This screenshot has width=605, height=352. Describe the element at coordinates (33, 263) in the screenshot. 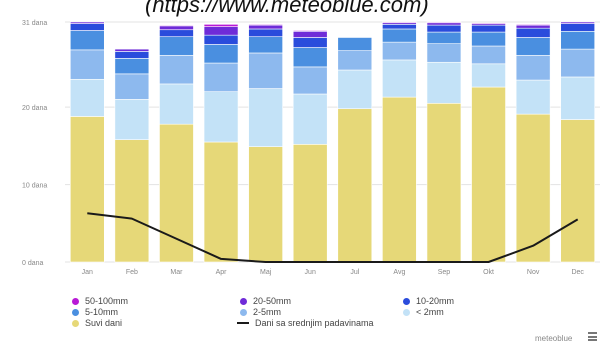

I see `y-tick-label: 0 dana` at that location.